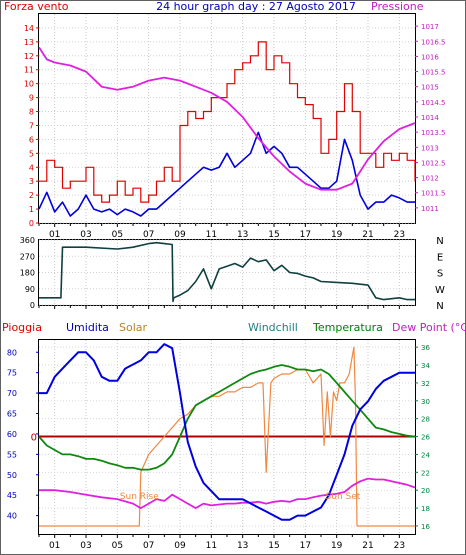 The image size is (466, 555). What do you see at coordinates (29, 84) in the screenshot?
I see `wind-tick-label: 10` at bounding box center [29, 84].